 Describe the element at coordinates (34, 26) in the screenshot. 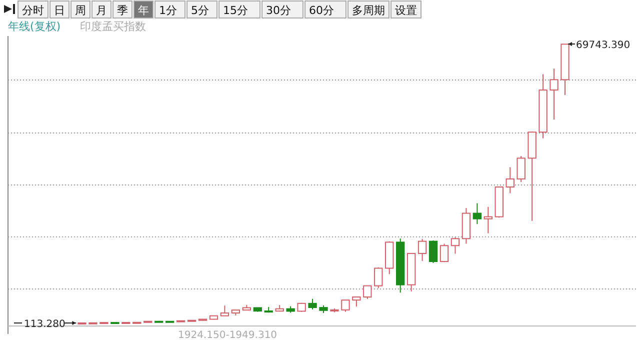

I see `chart-title: 年线(复权)` at that location.